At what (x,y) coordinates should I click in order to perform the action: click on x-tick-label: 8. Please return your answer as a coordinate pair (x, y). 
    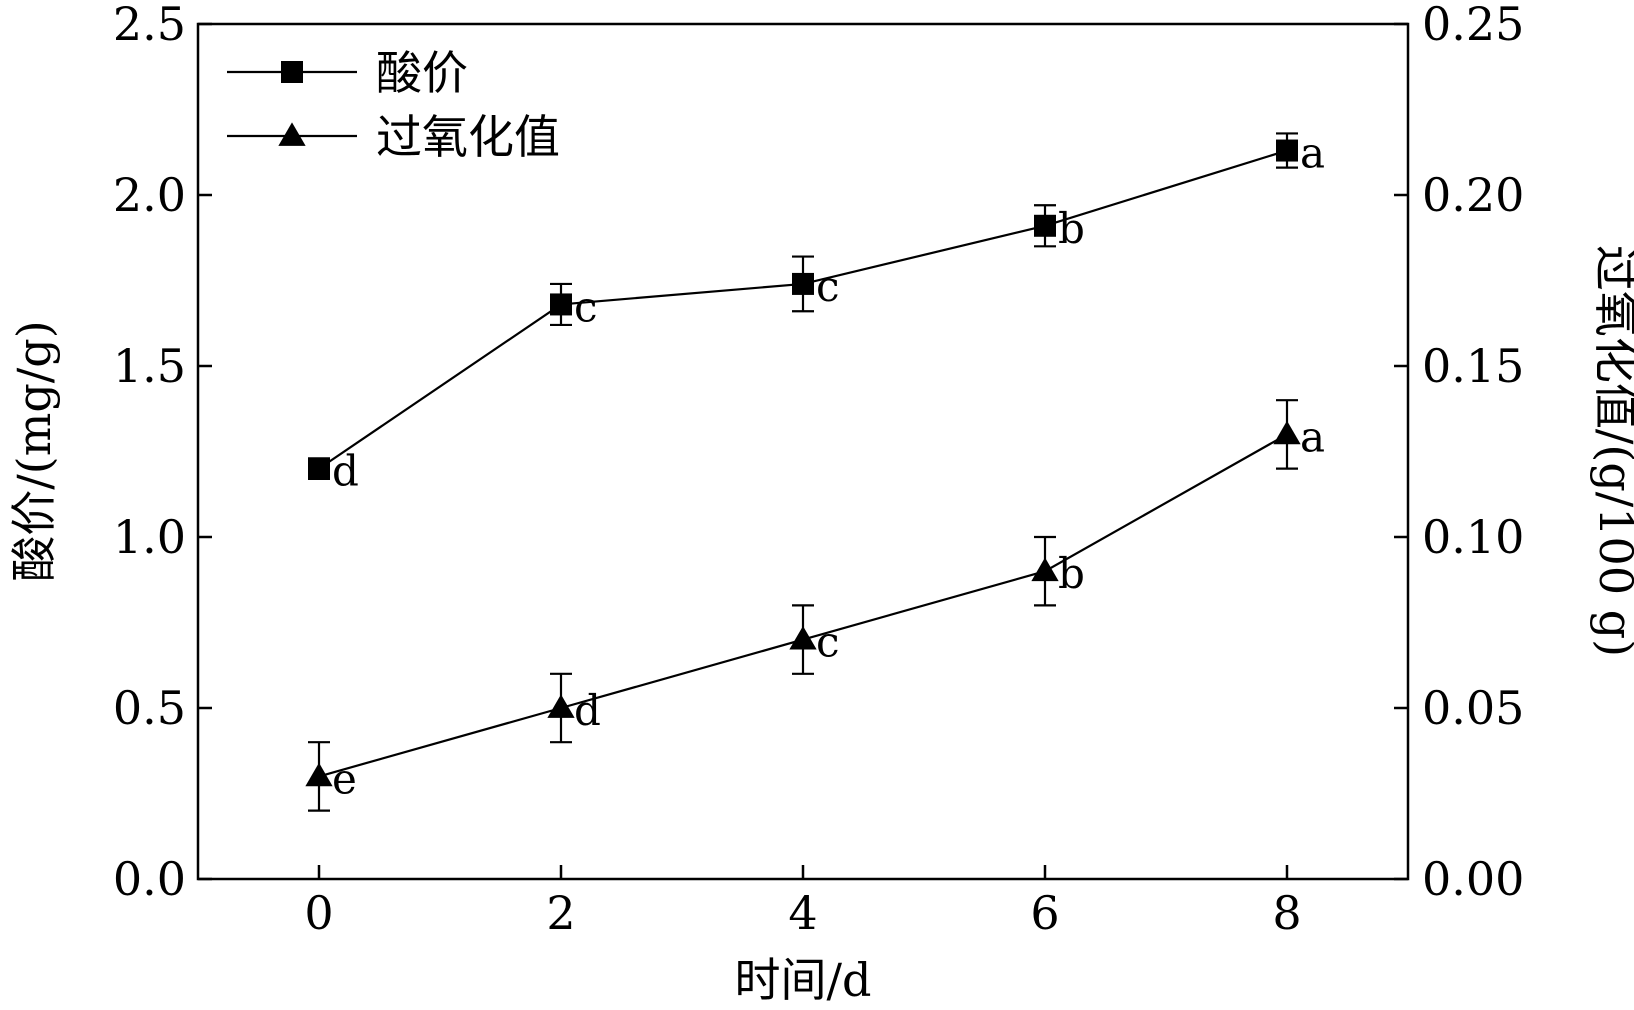
    Looking at the image, I should click on (1286, 913).